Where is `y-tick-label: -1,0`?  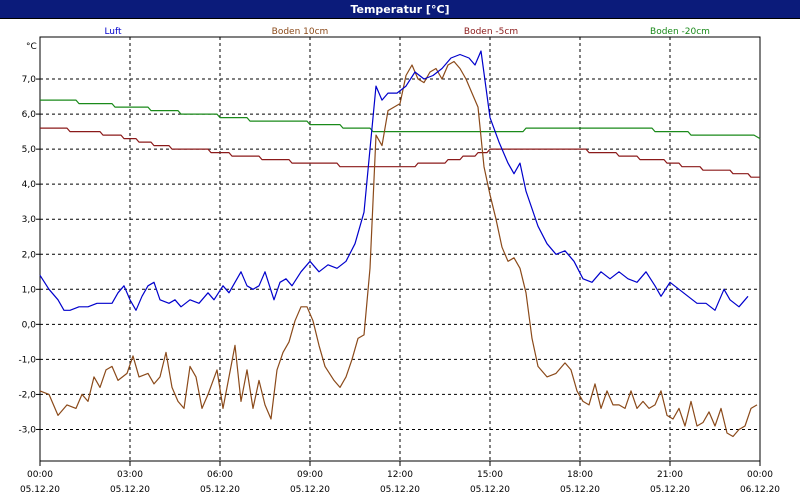
y-tick-label: -1,0 is located at coordinates (27, 360).